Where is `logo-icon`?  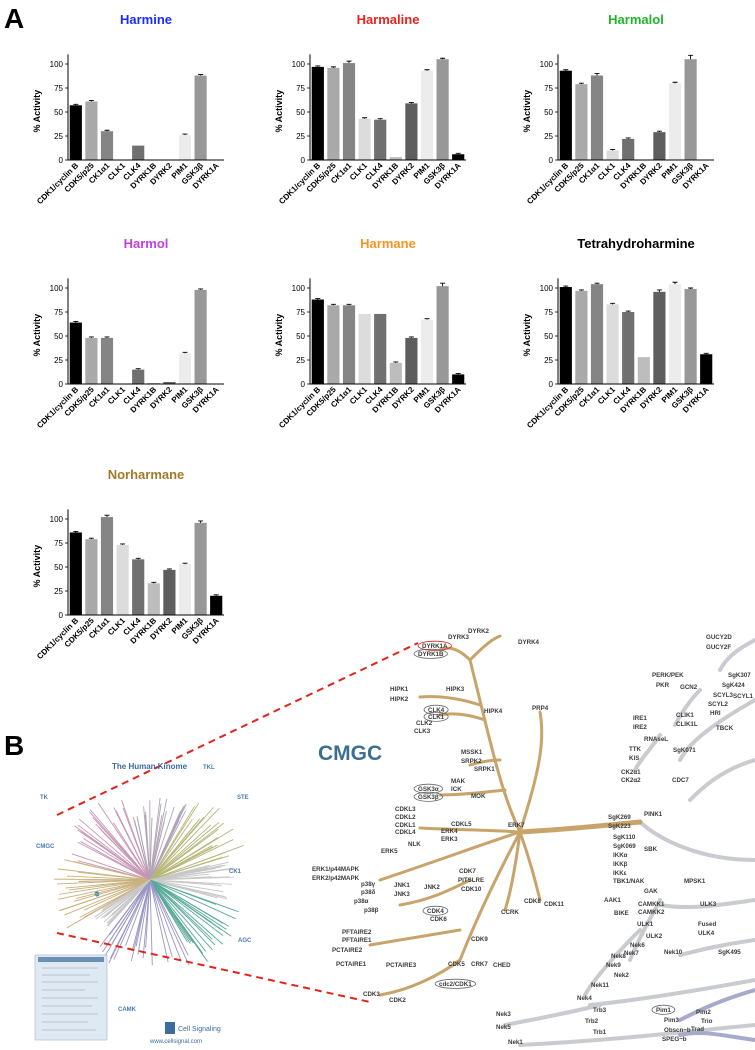
logo-icon is located at coordinates (170, 1028).